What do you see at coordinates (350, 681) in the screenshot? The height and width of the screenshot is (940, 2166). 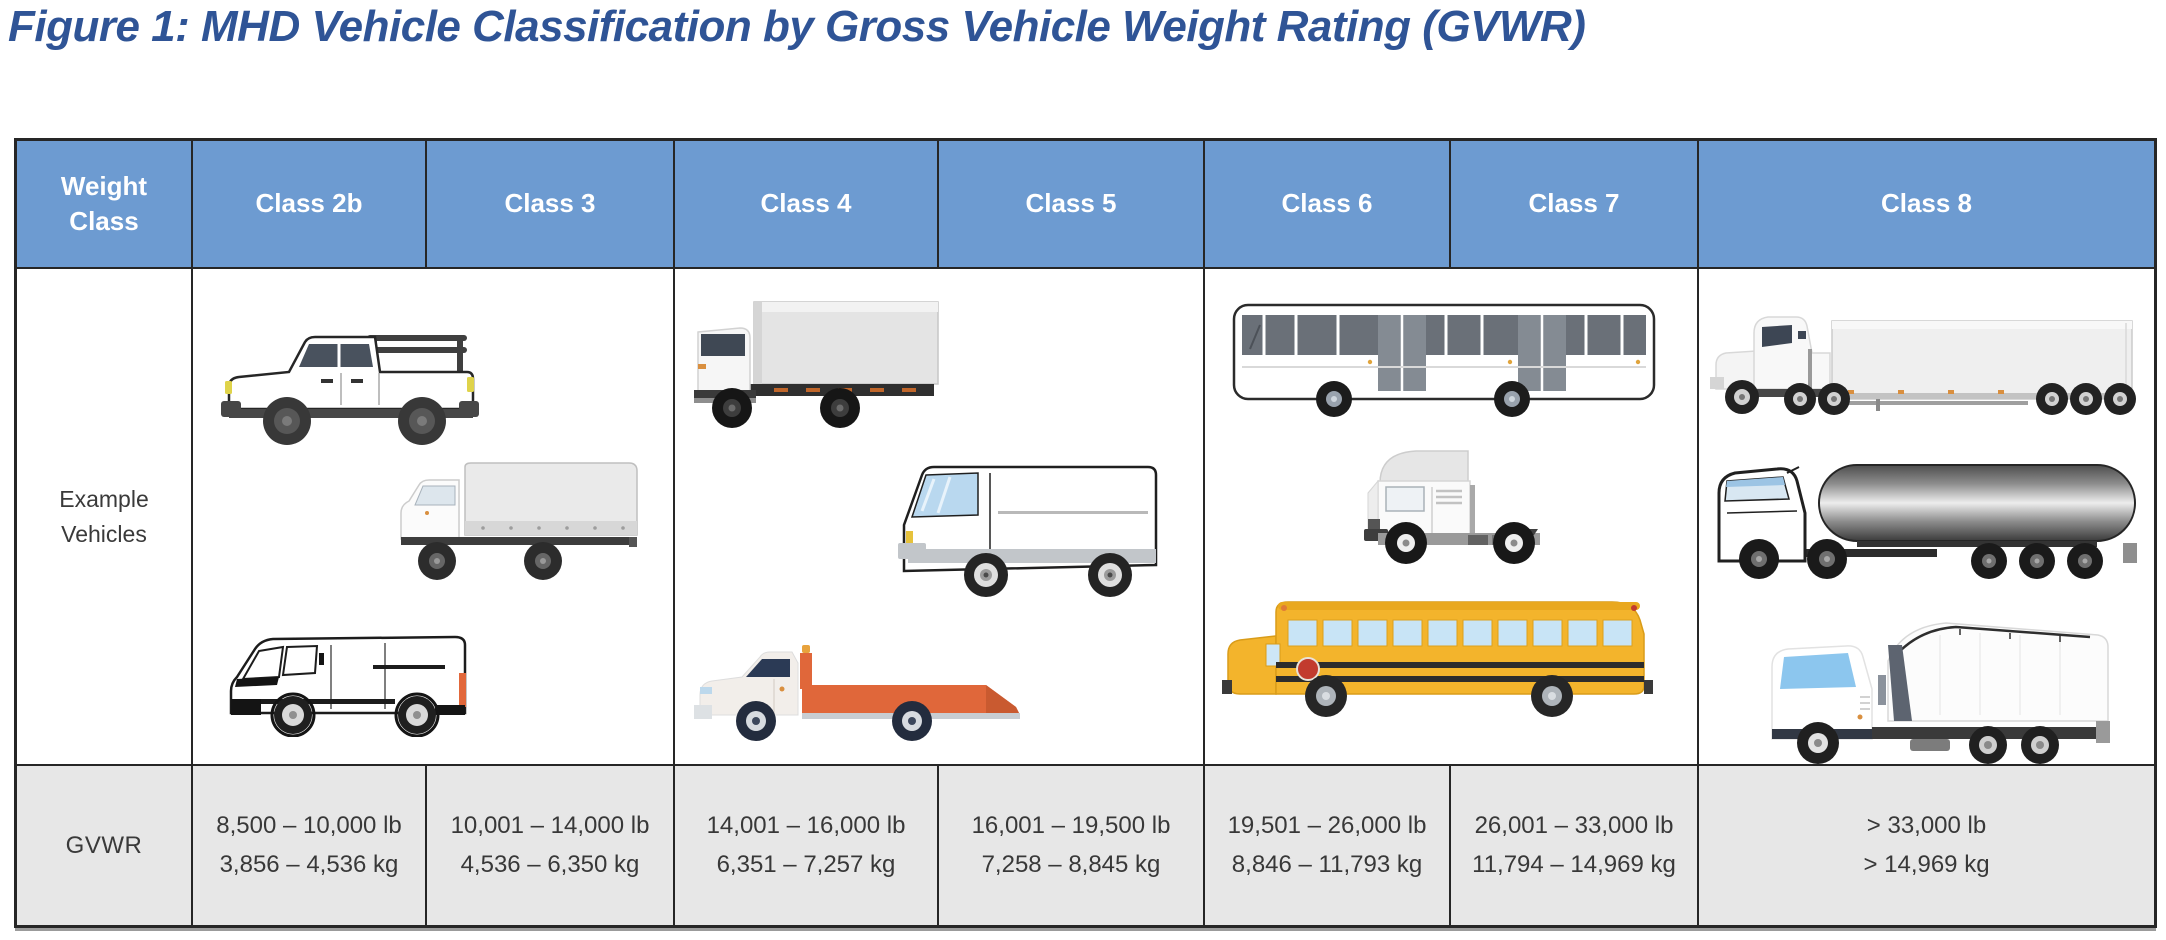 I see `cargo-van-illustration` at bounding box center [350, 681].